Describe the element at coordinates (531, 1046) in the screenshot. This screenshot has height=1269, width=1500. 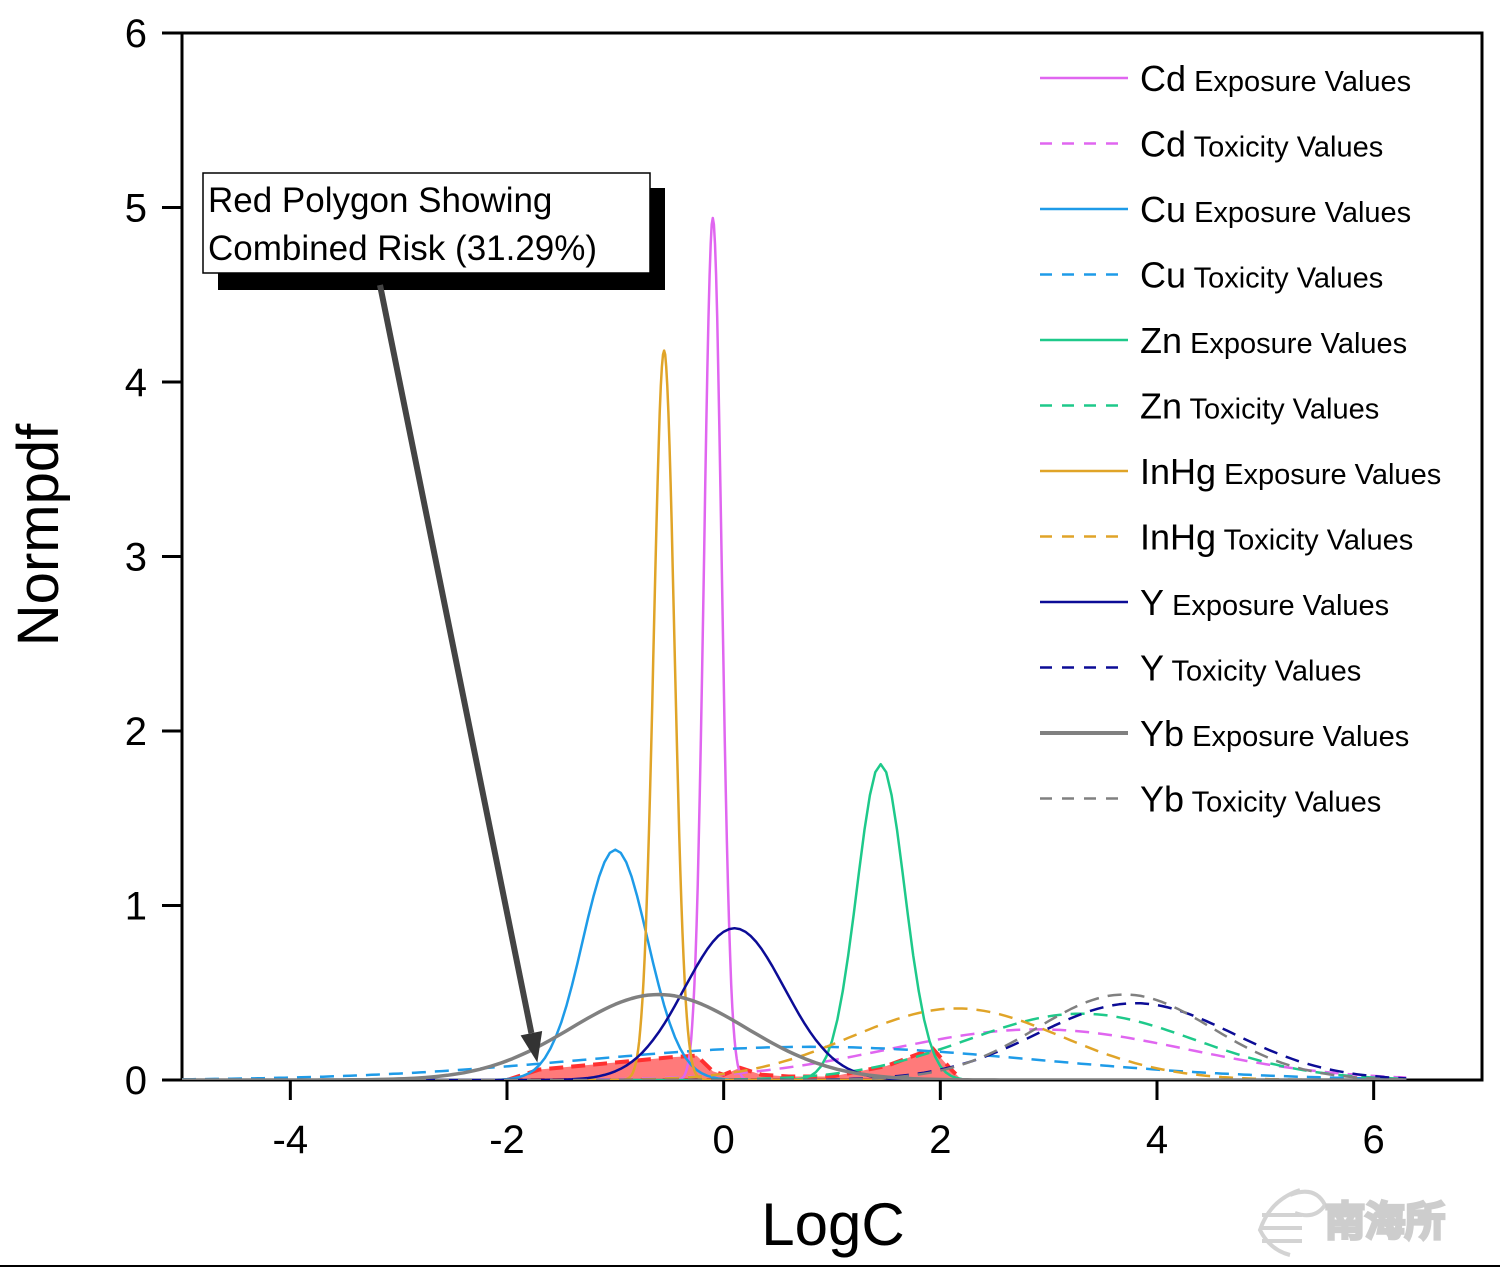
I see `annotation-arrowhead-icon` at that location.